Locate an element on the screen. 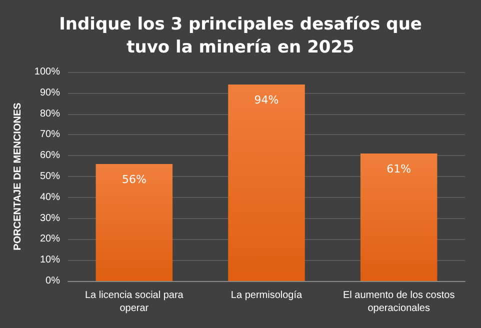 The width and height of the screenshot is (481, 328). y-tick-label: 100% is located at coordinates (47, 72).